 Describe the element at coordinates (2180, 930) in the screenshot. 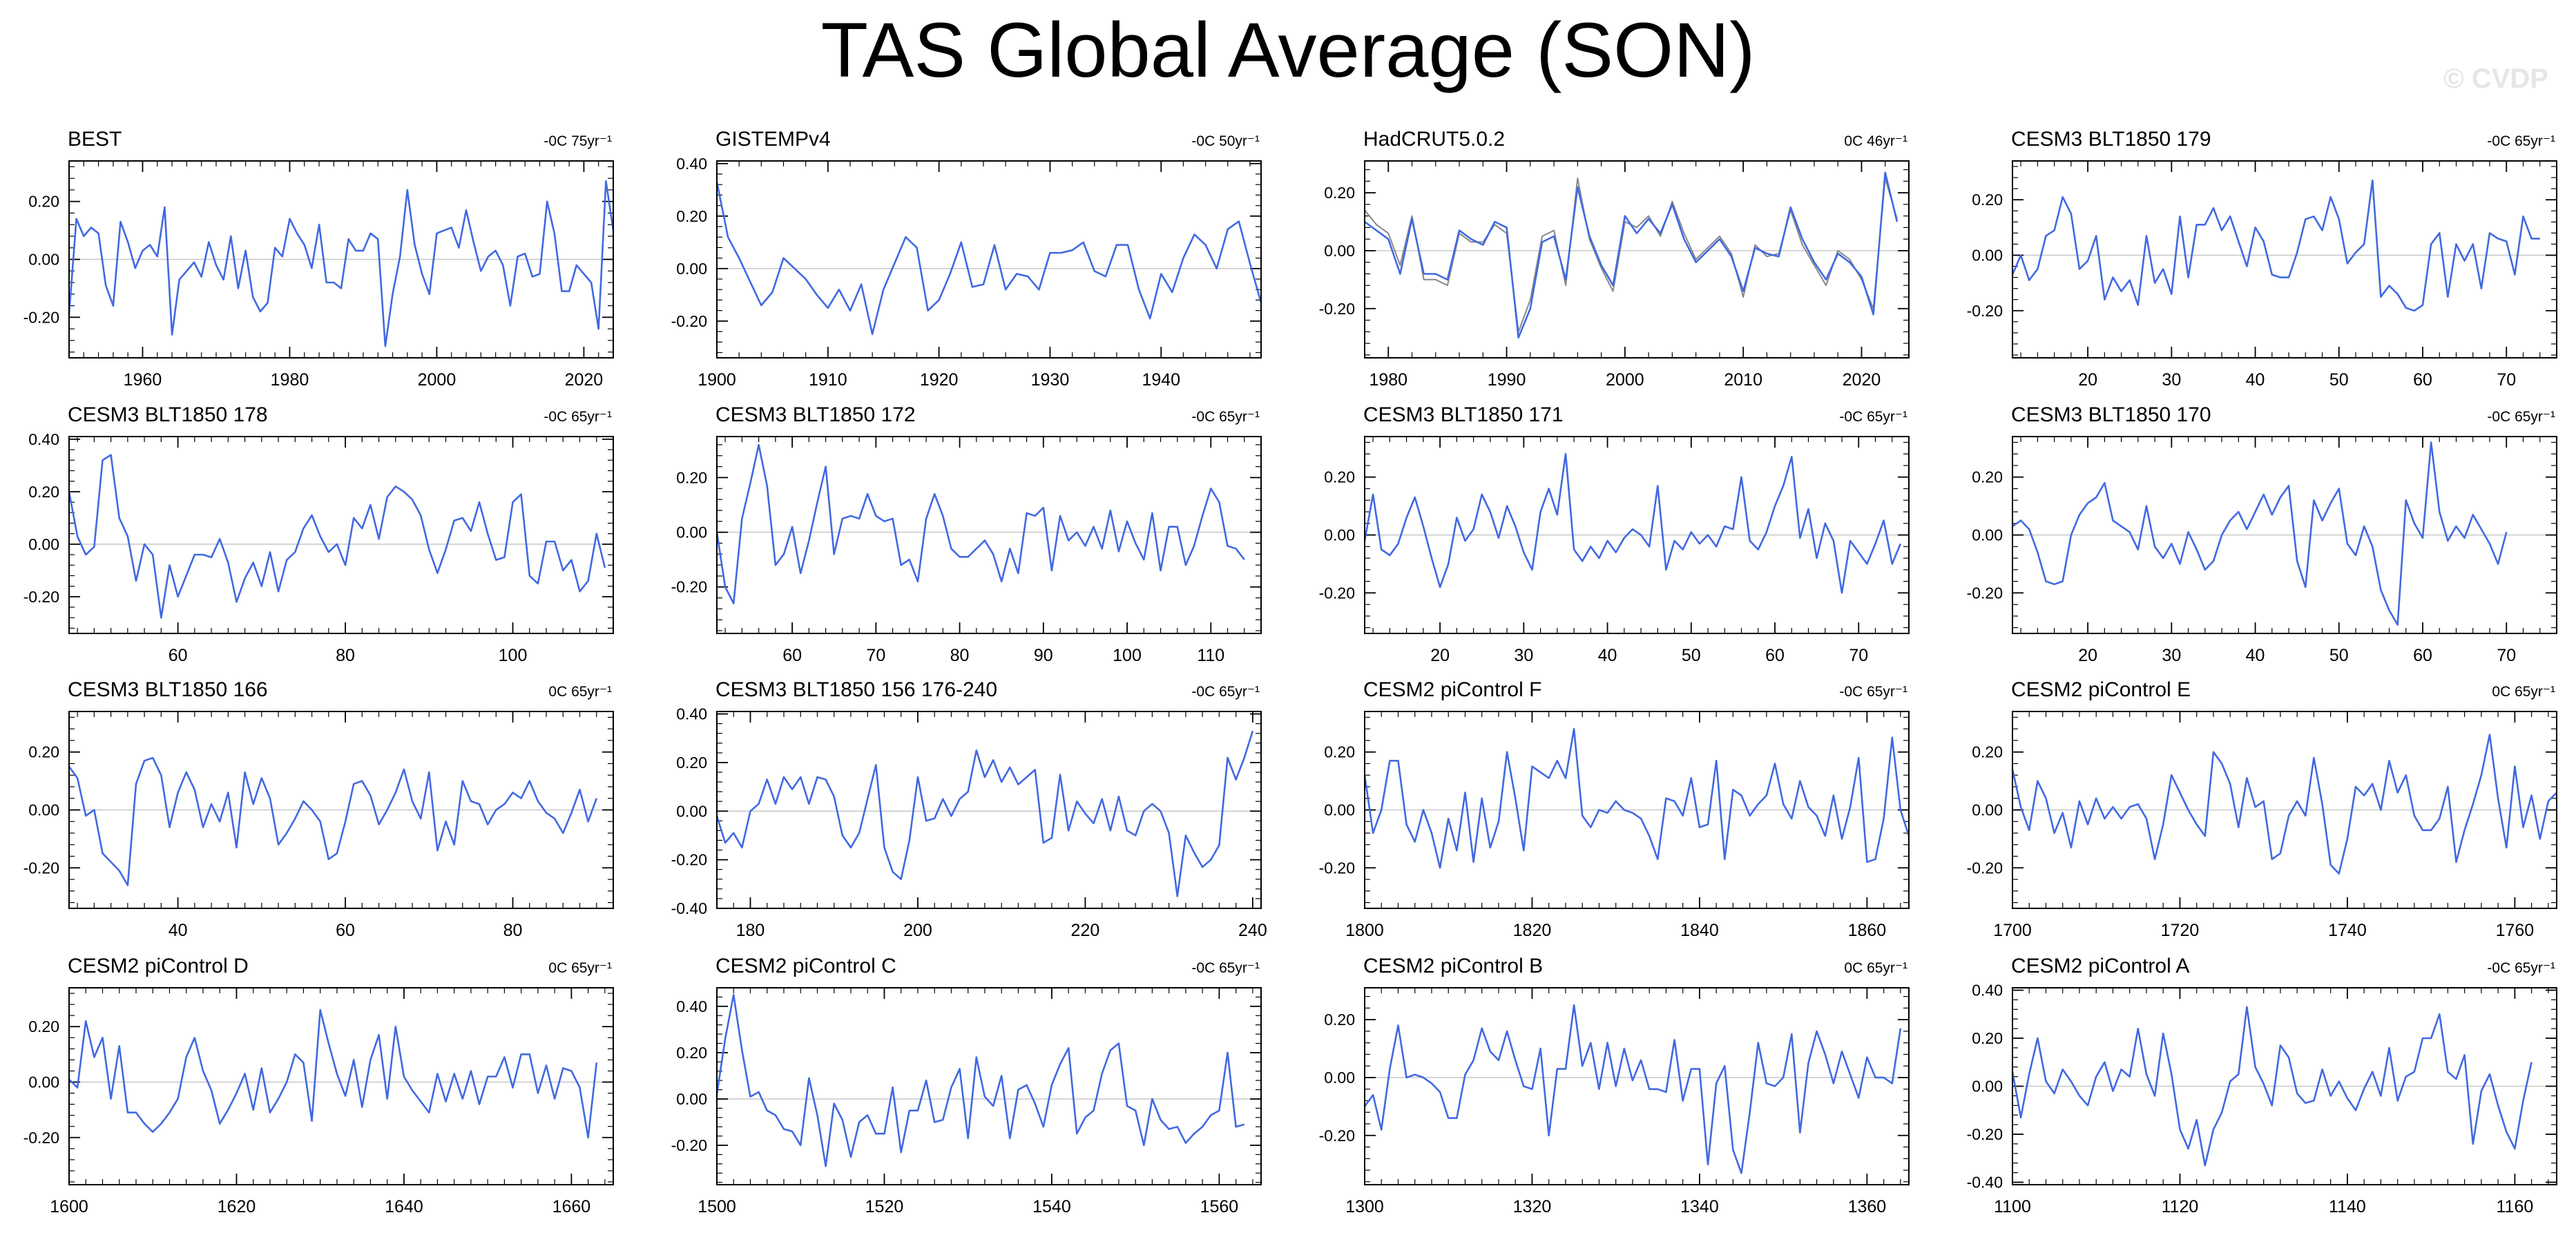

I see `x-tick-label: 1720` at that location.